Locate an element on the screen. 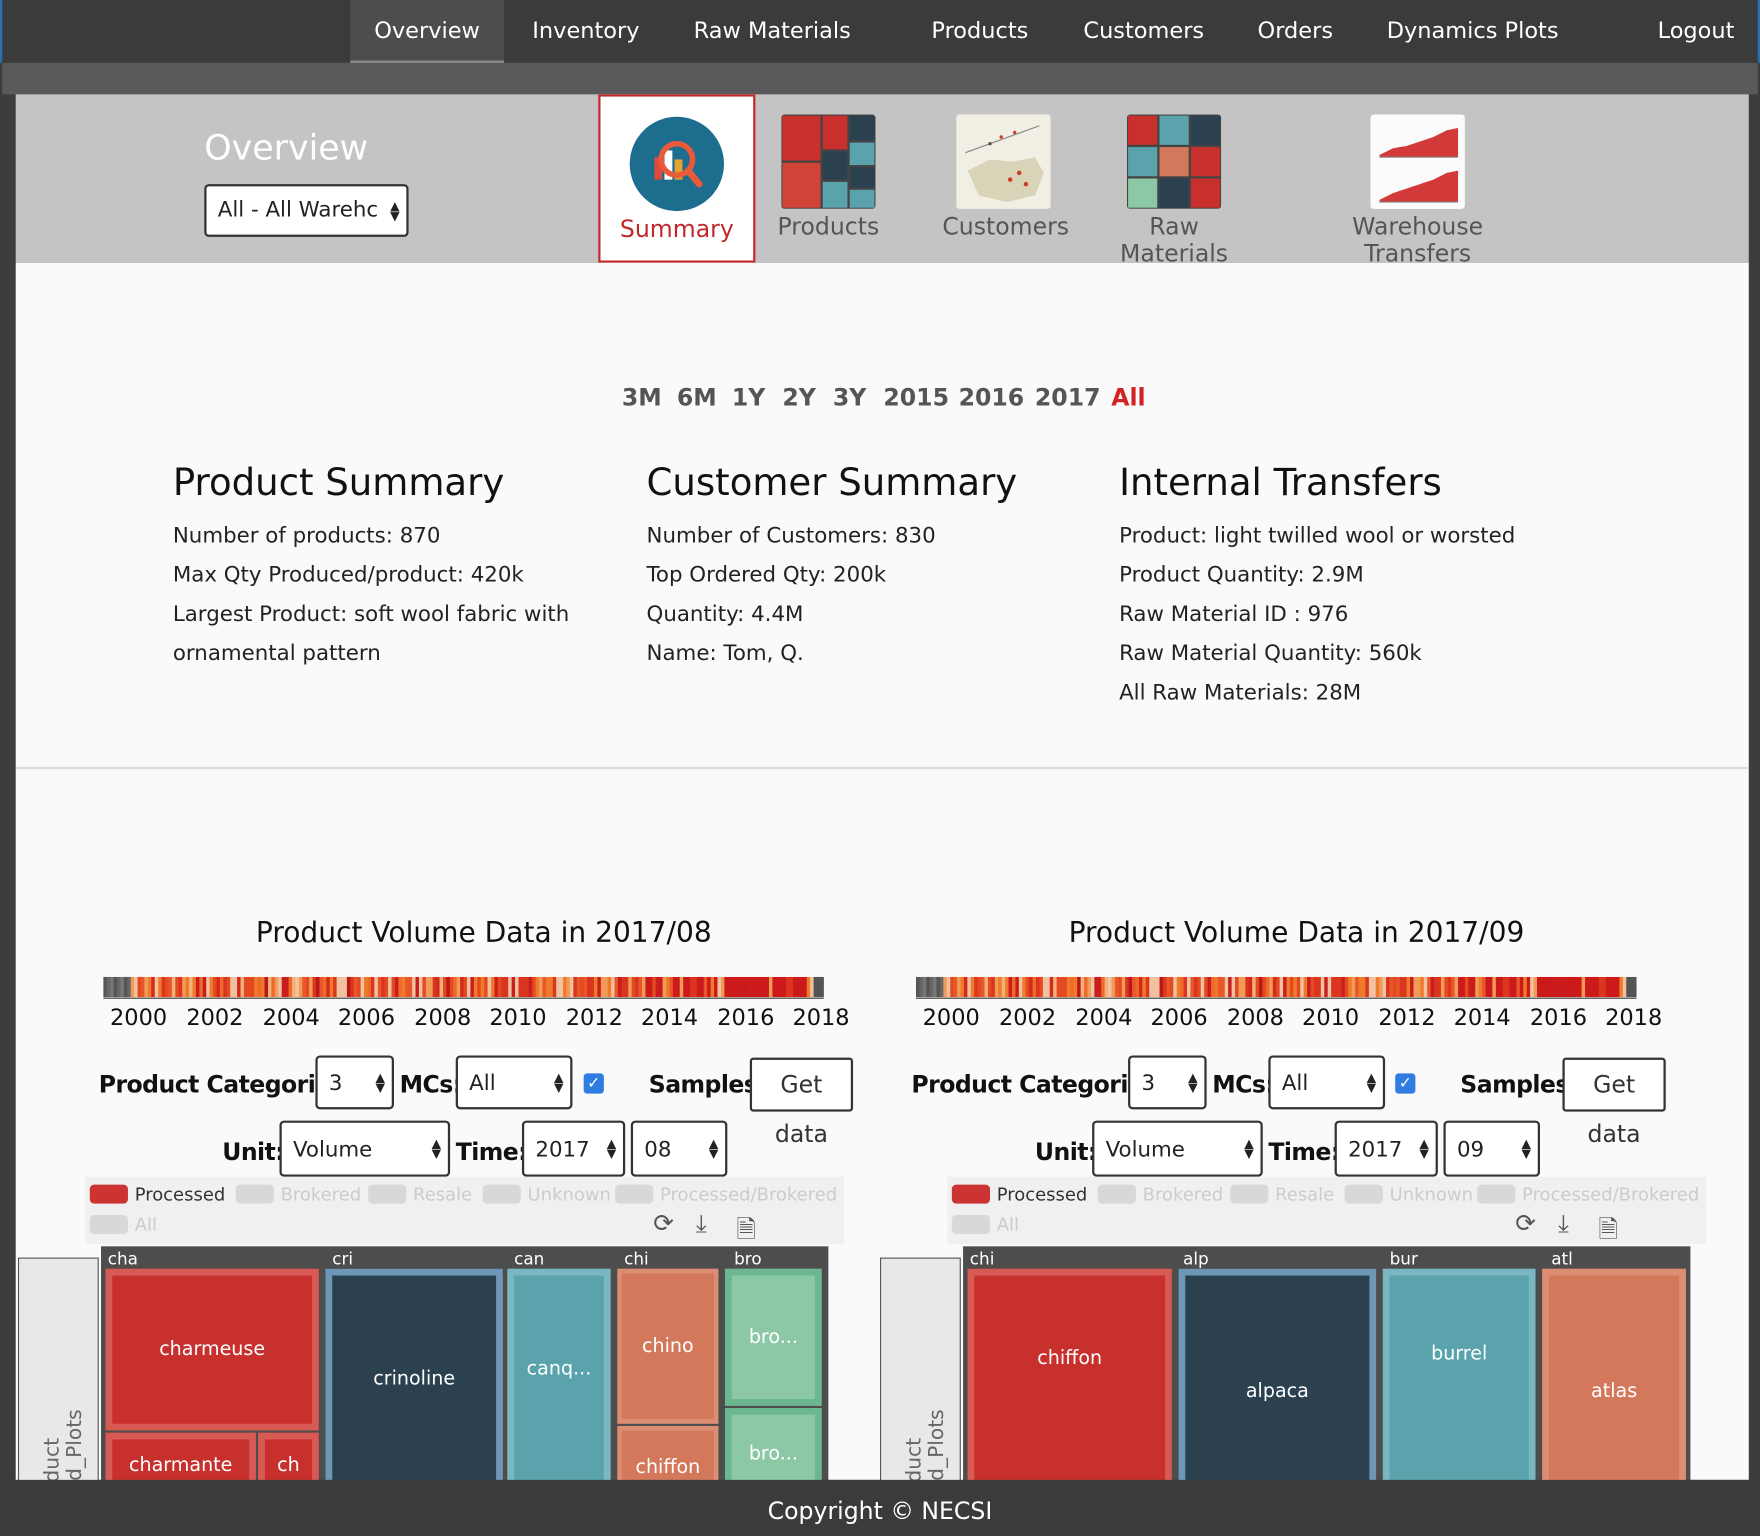 The width and height of the screenshot is (1760, 1536). tab-summary: Summary is located at coordinates (677, 178).